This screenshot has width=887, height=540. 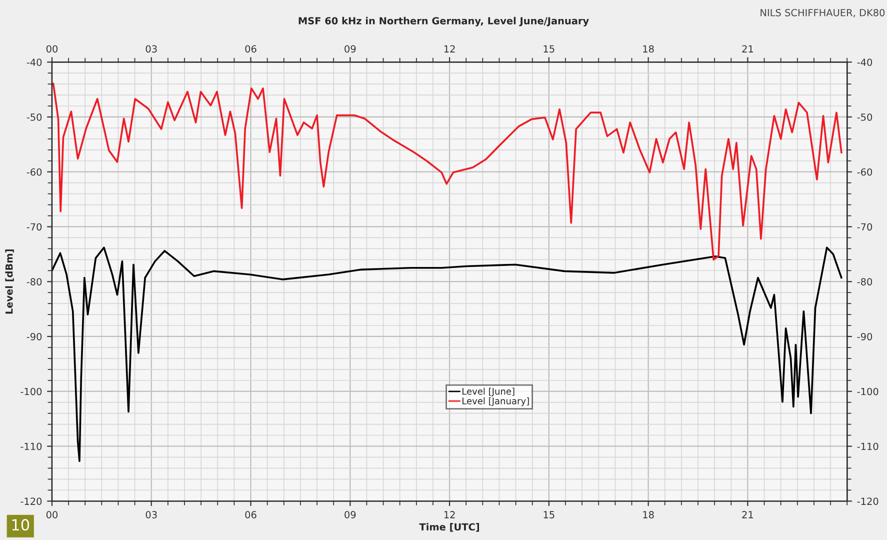 What do you see at coordinates (488, 392) in the screenshot?
I see `legend-label: Level [June]` at bounding box center [488, 392].